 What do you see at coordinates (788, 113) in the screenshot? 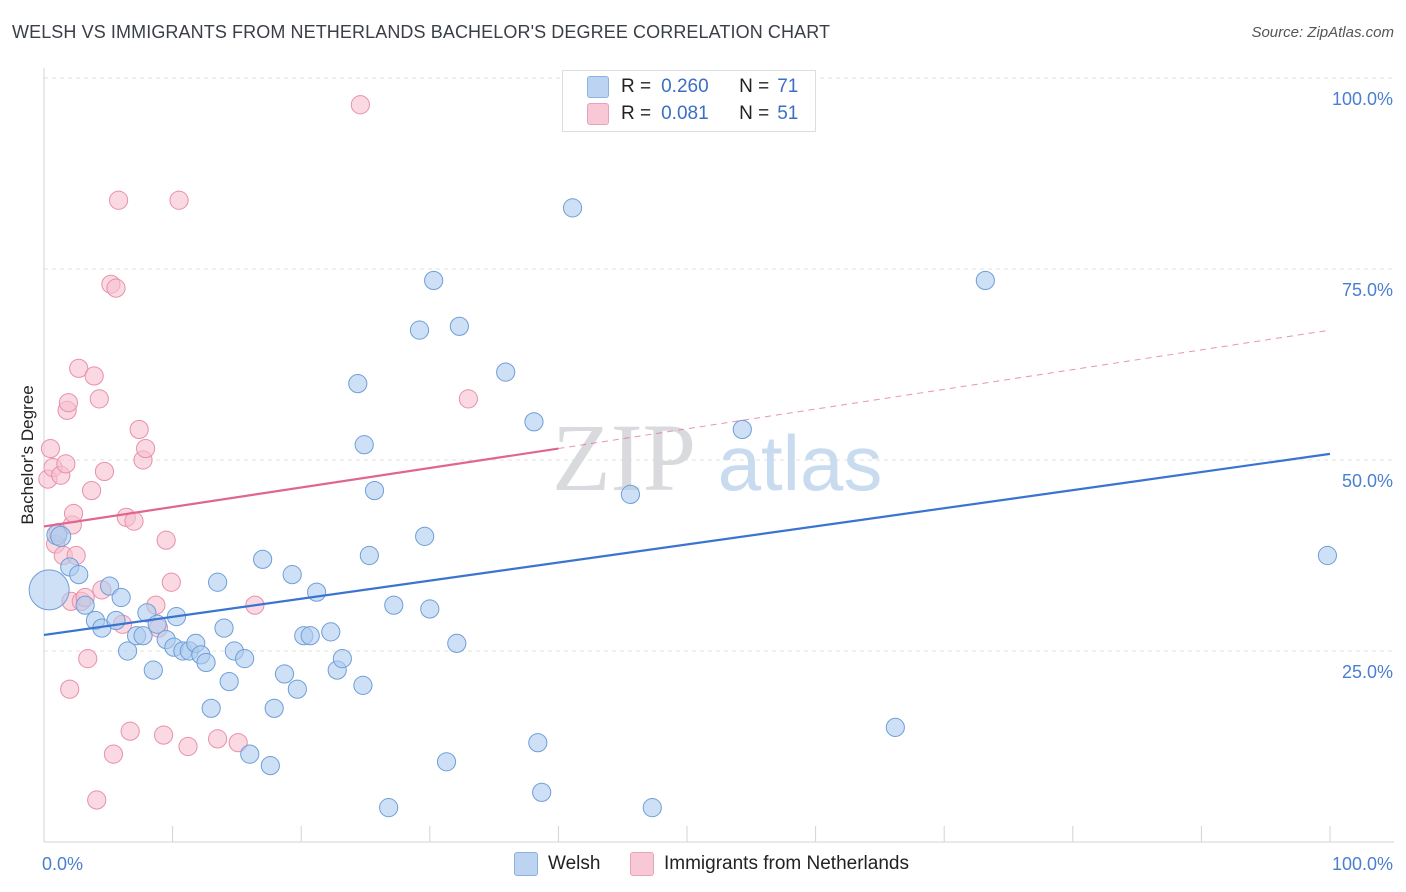
I see `legend-n-neth: 51` at bounding box center [788, 113].